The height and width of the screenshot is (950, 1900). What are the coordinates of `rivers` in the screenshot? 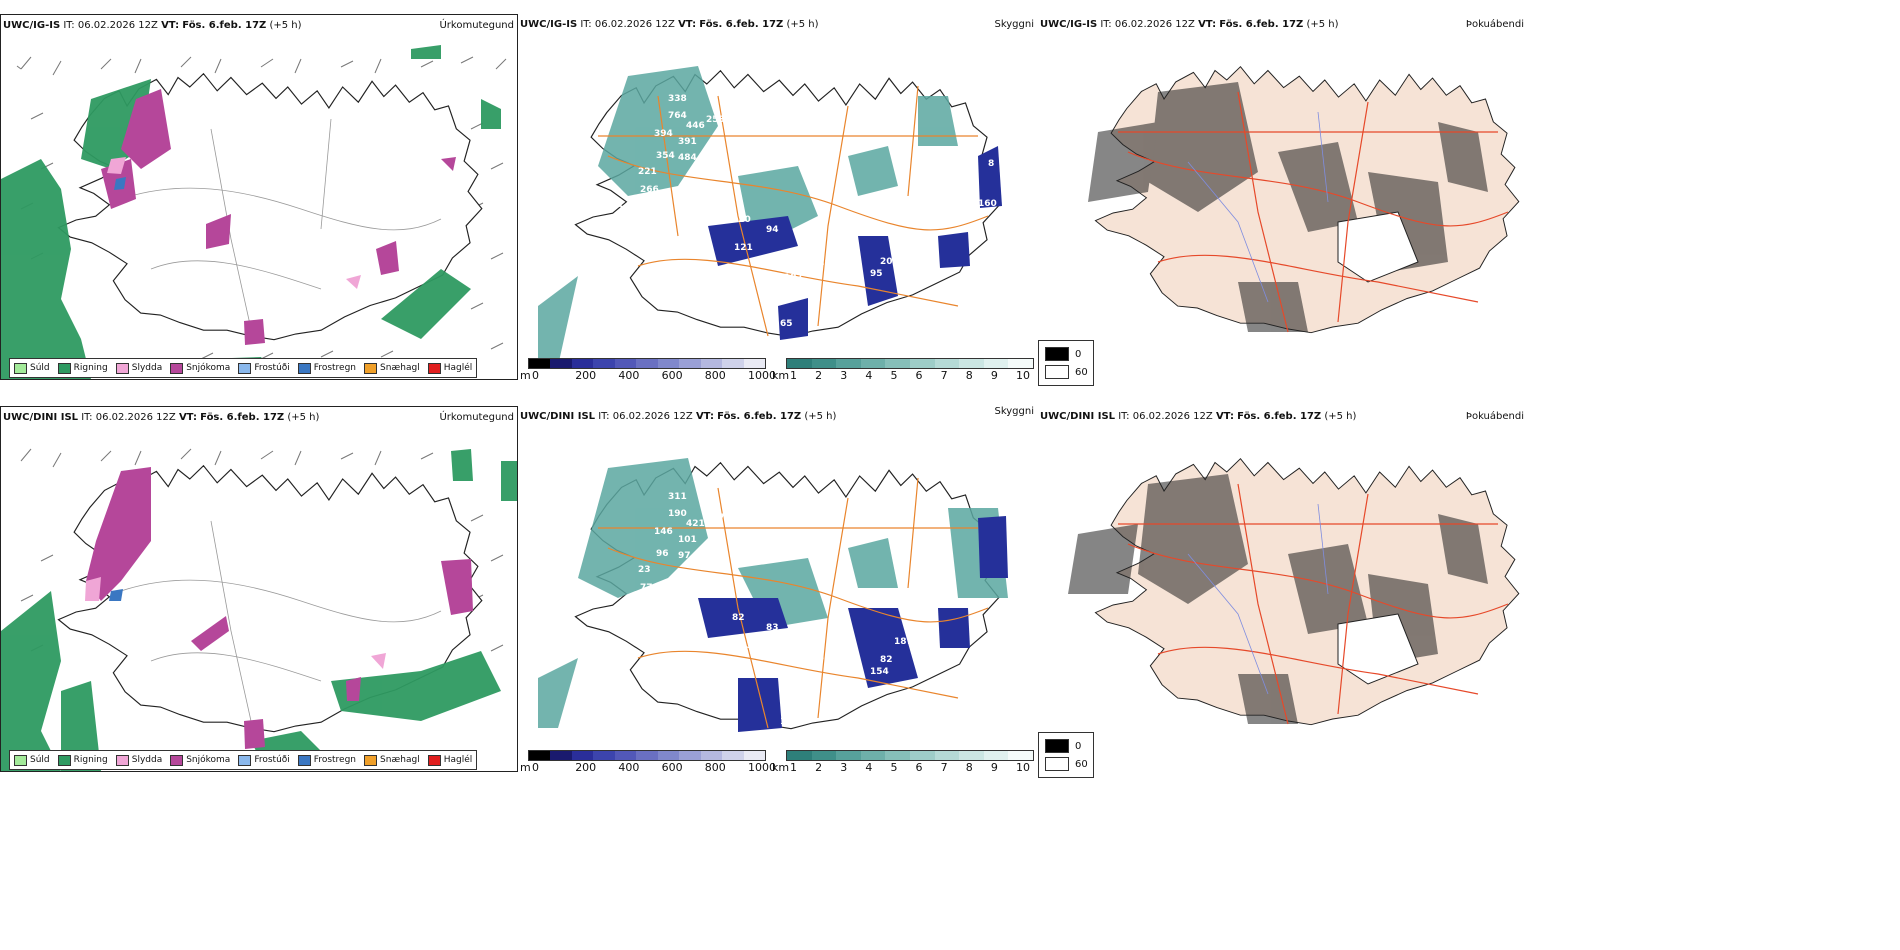 It's located at (1258, 599).